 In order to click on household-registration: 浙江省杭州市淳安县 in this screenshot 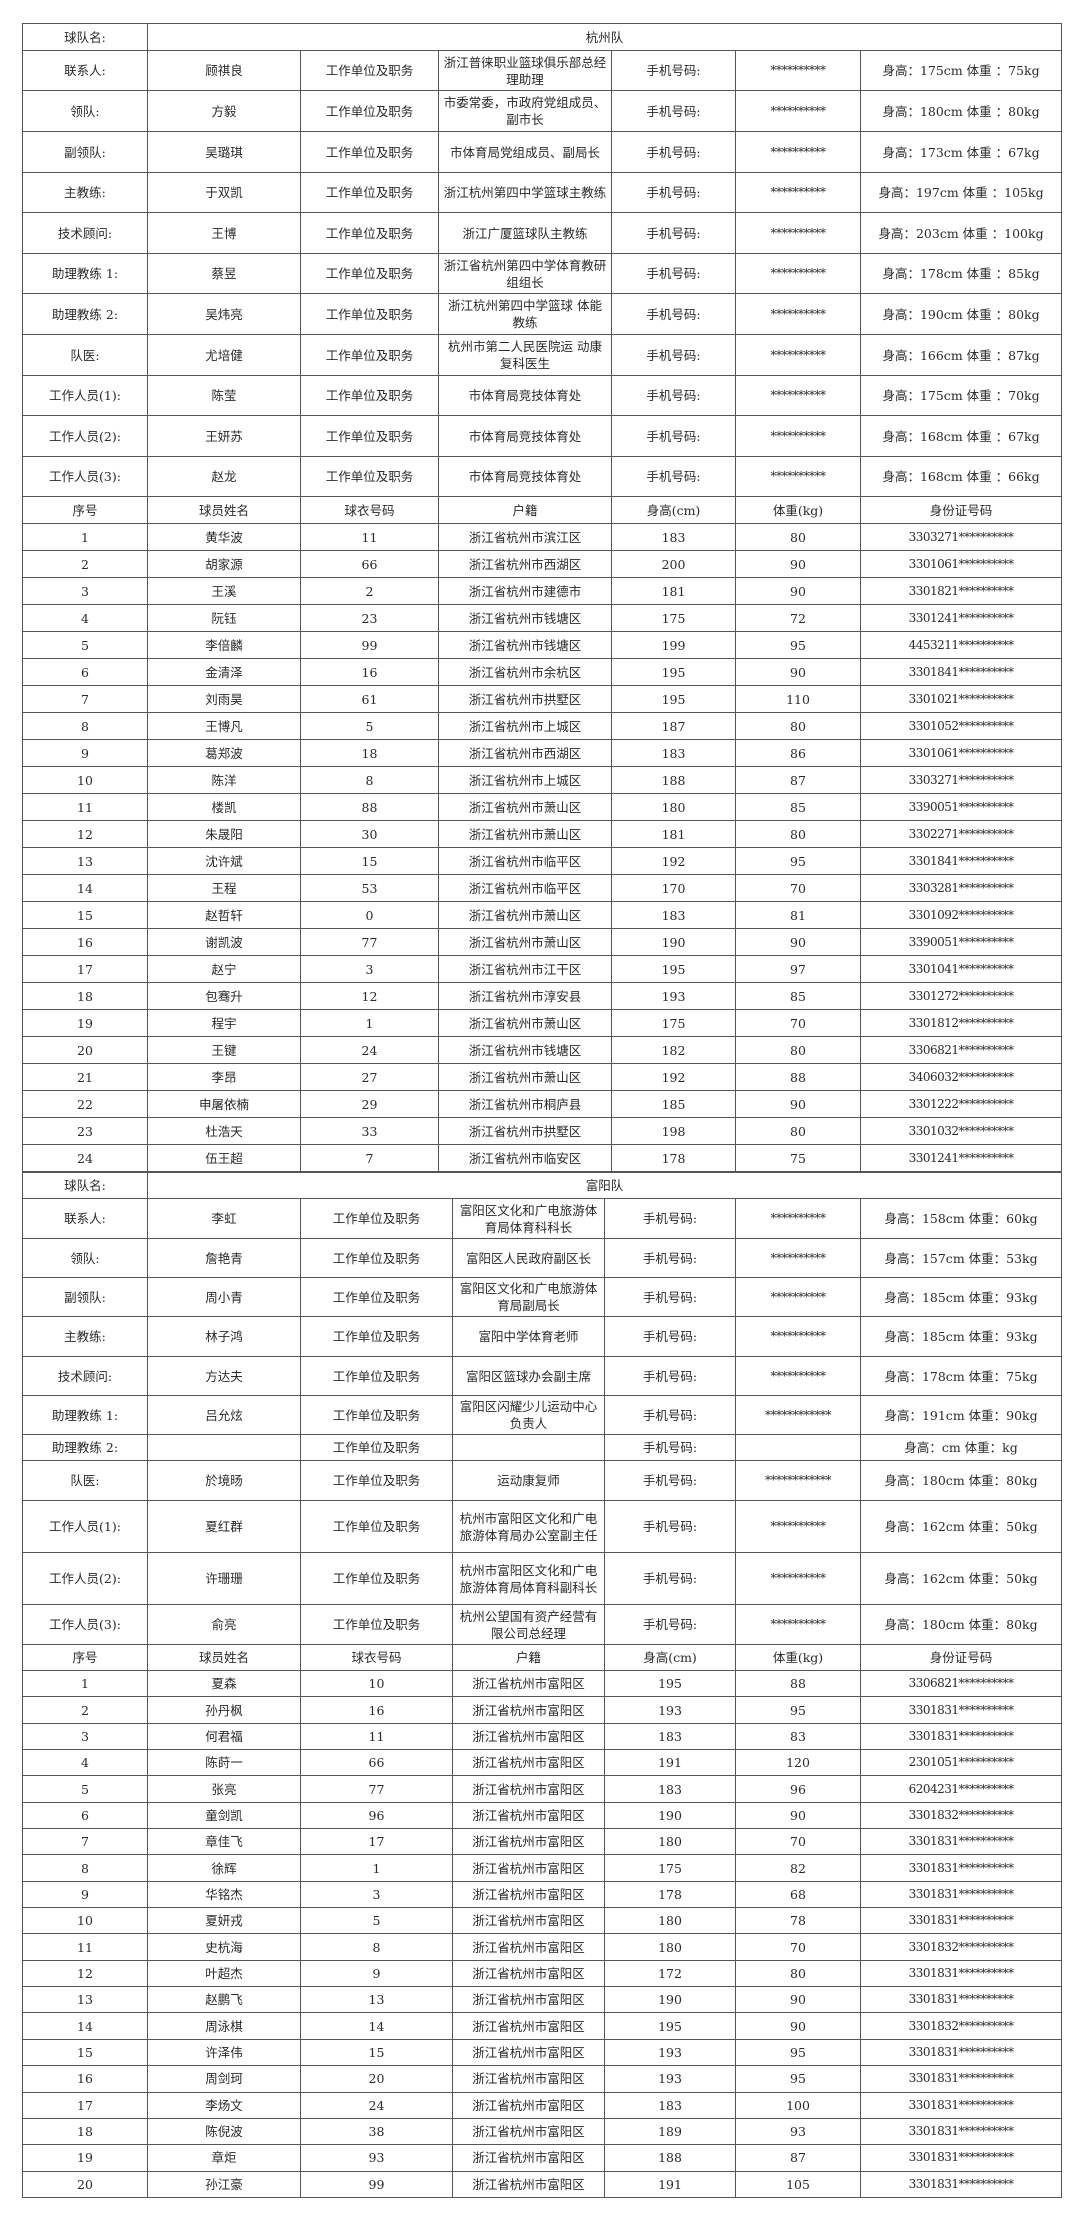, I will do `click(525, 996)`.